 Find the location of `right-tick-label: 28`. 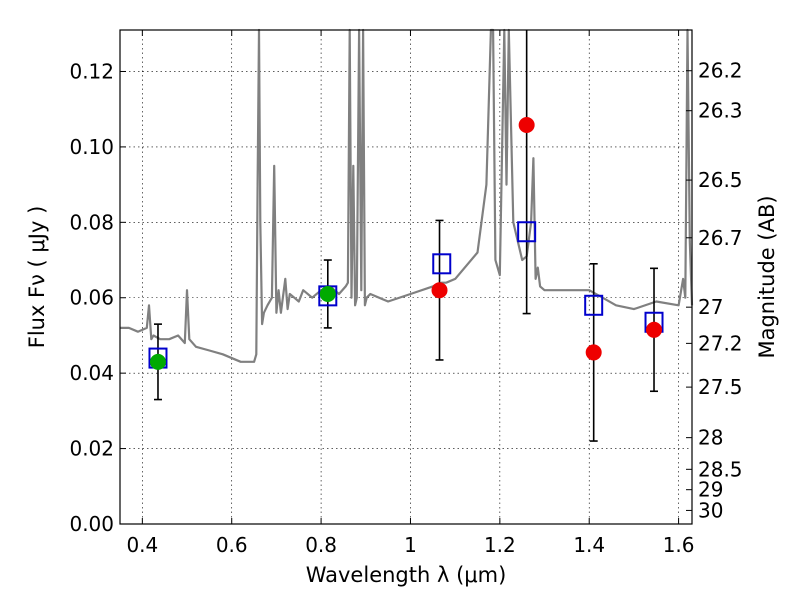

right-tick-label: 28 is located at coordinates (710, 438).